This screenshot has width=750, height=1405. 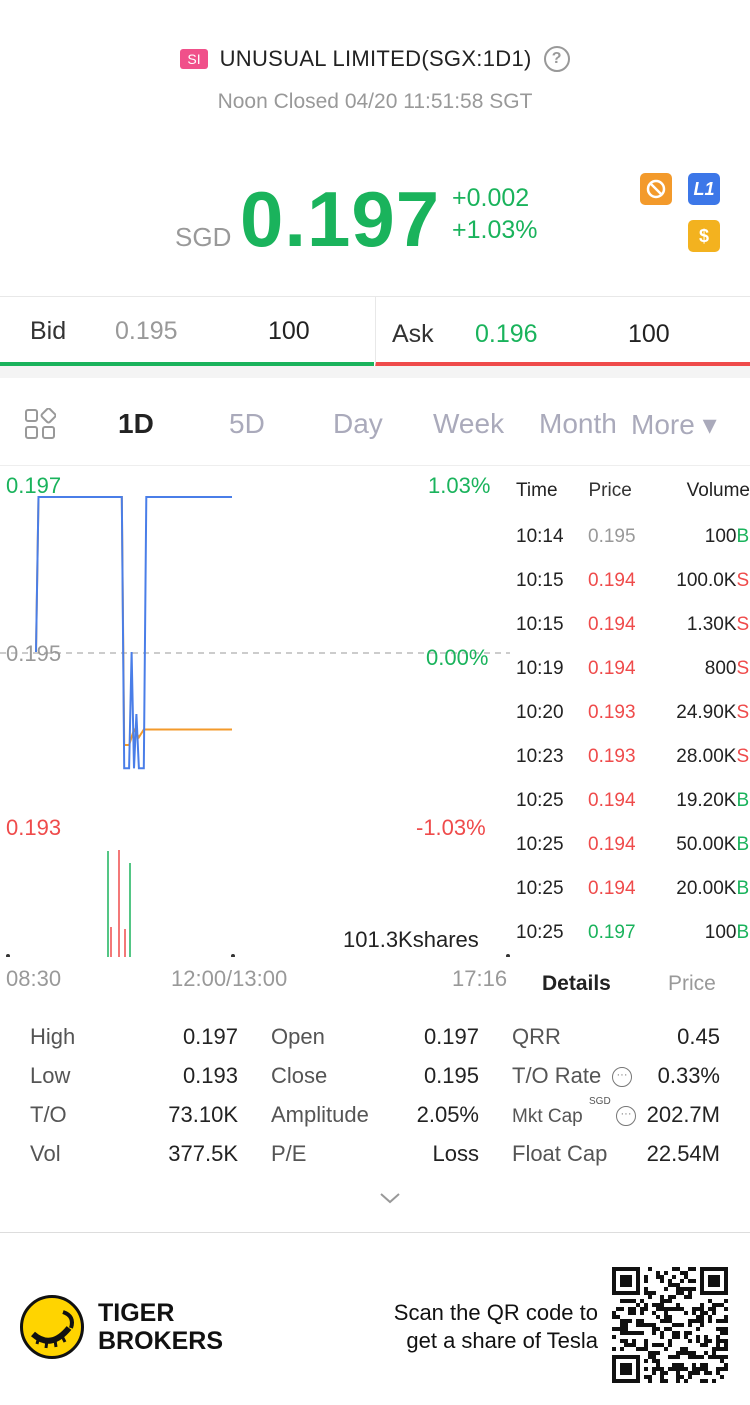 I want to click on tick-row: 10:14 0.195 100 B, so click(x=630, y=537).